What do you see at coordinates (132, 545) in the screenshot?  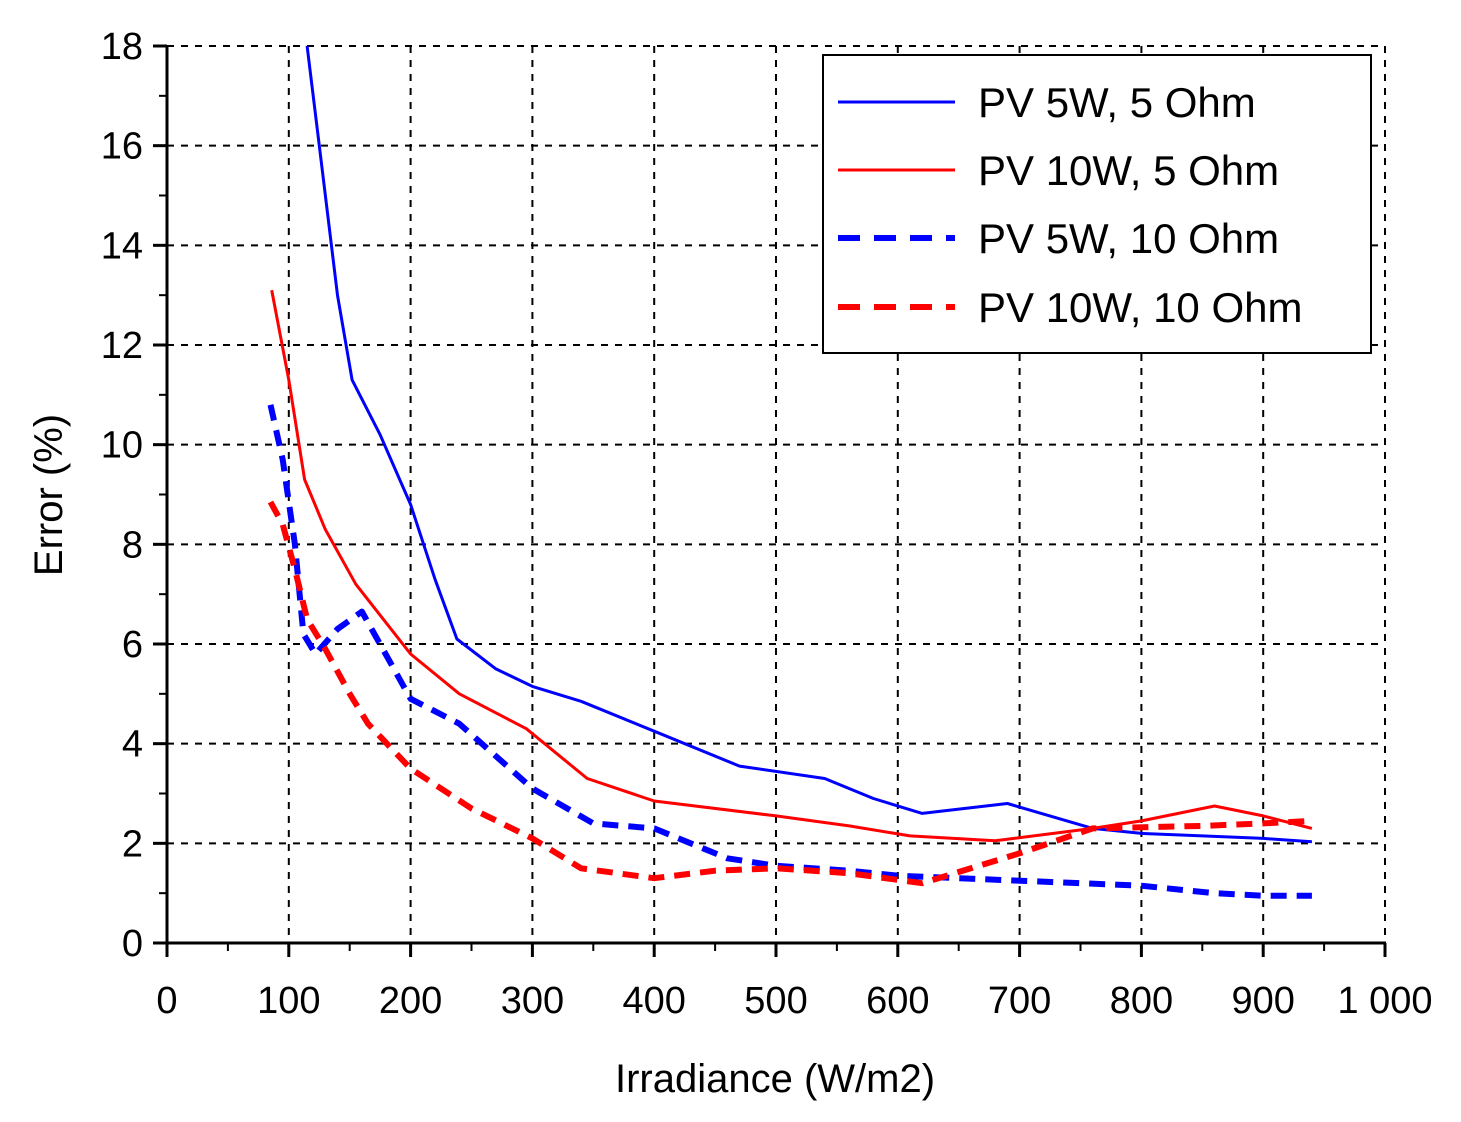 I see `y-tick-label: 8` at bounding box center [132, 545].